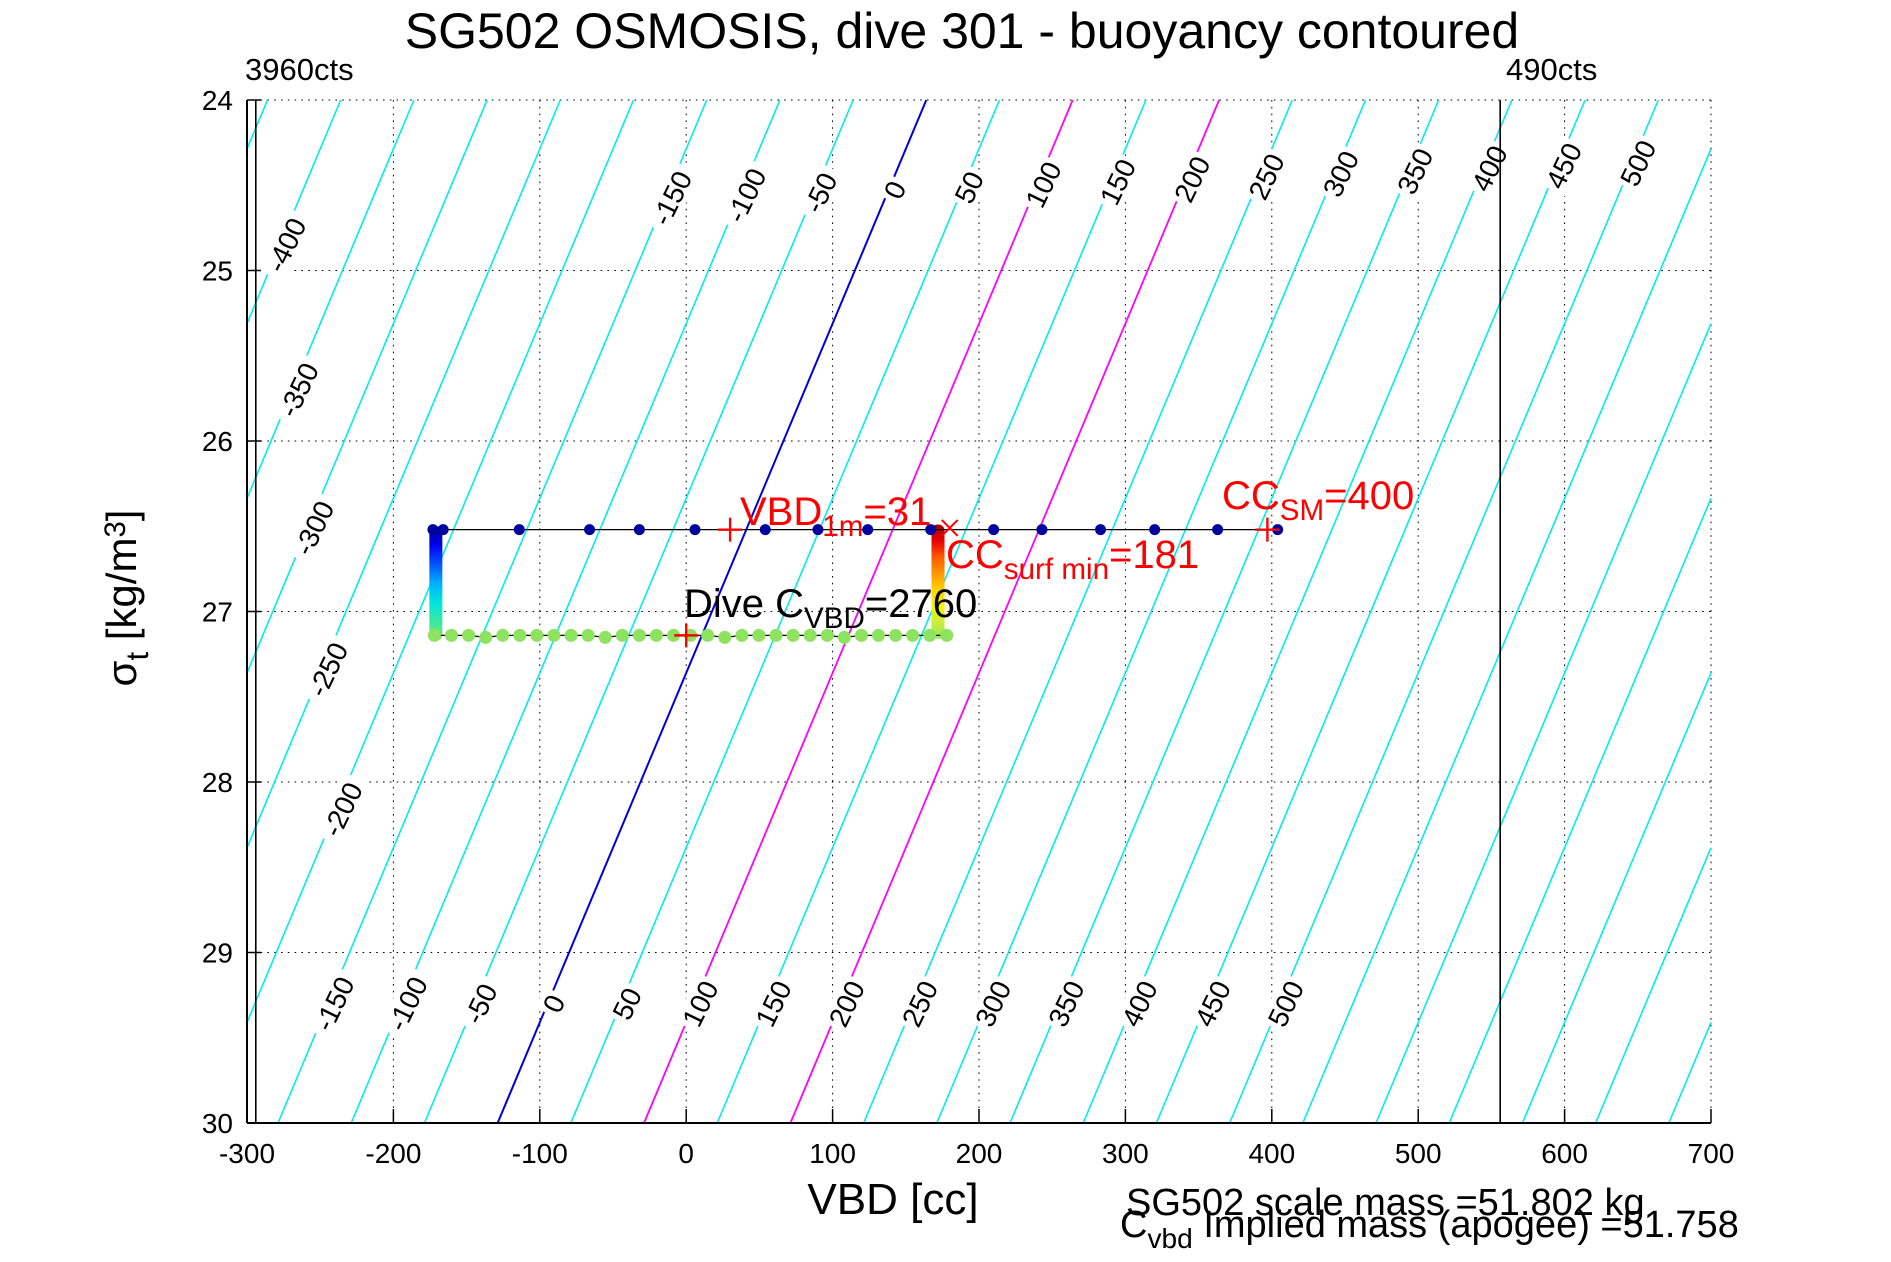 The image size is (1891, 1262). Describe the element at coordinates (1154, 555) in the screenshot. I see `cc-surf-value: =181` at that location.